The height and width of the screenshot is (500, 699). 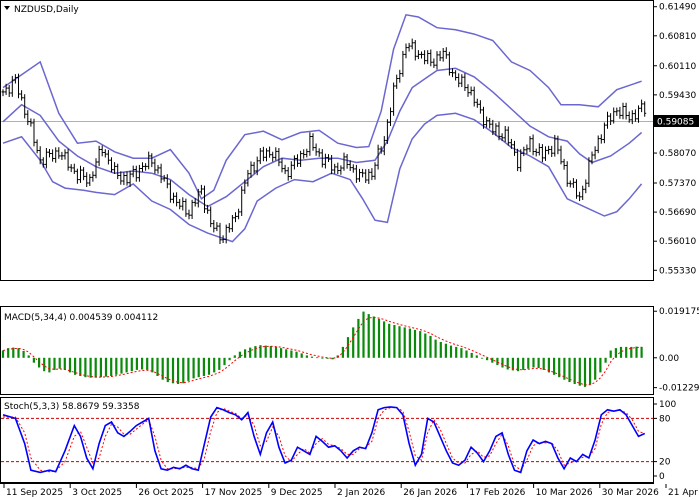 What do you see at coordinates (324, 440) in the screenshot?
I see `stoch-lines` at bounding box center [324, 440].